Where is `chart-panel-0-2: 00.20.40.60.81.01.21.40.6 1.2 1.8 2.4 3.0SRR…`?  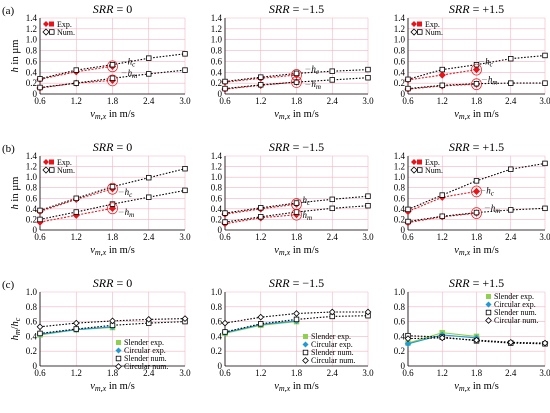
chart-panel-0-2: 00.20.40.60.81.01.21.40.6 1.2 1.8 2.4 3.0SRR… is located at coordinates (472, 61).